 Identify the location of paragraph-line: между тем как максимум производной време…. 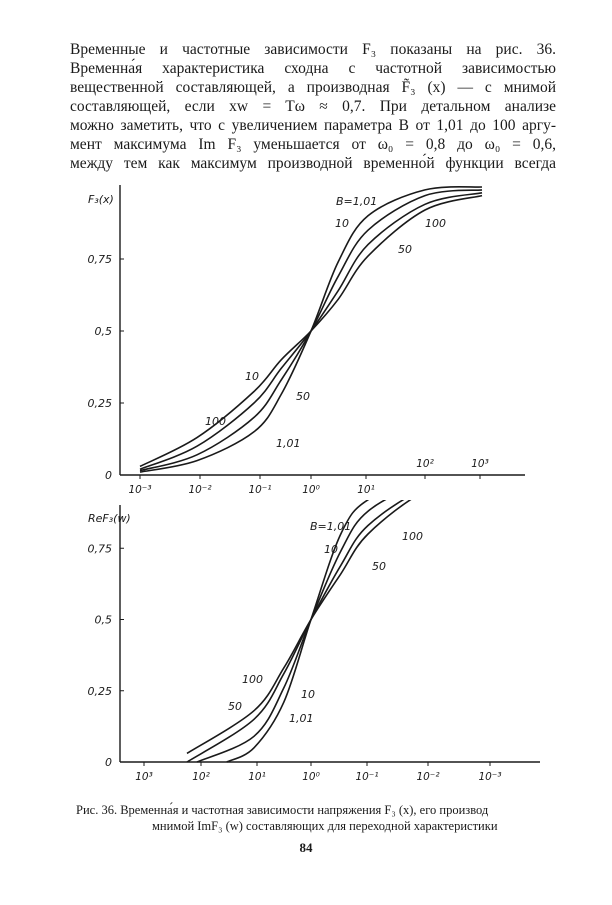
(313, 163).